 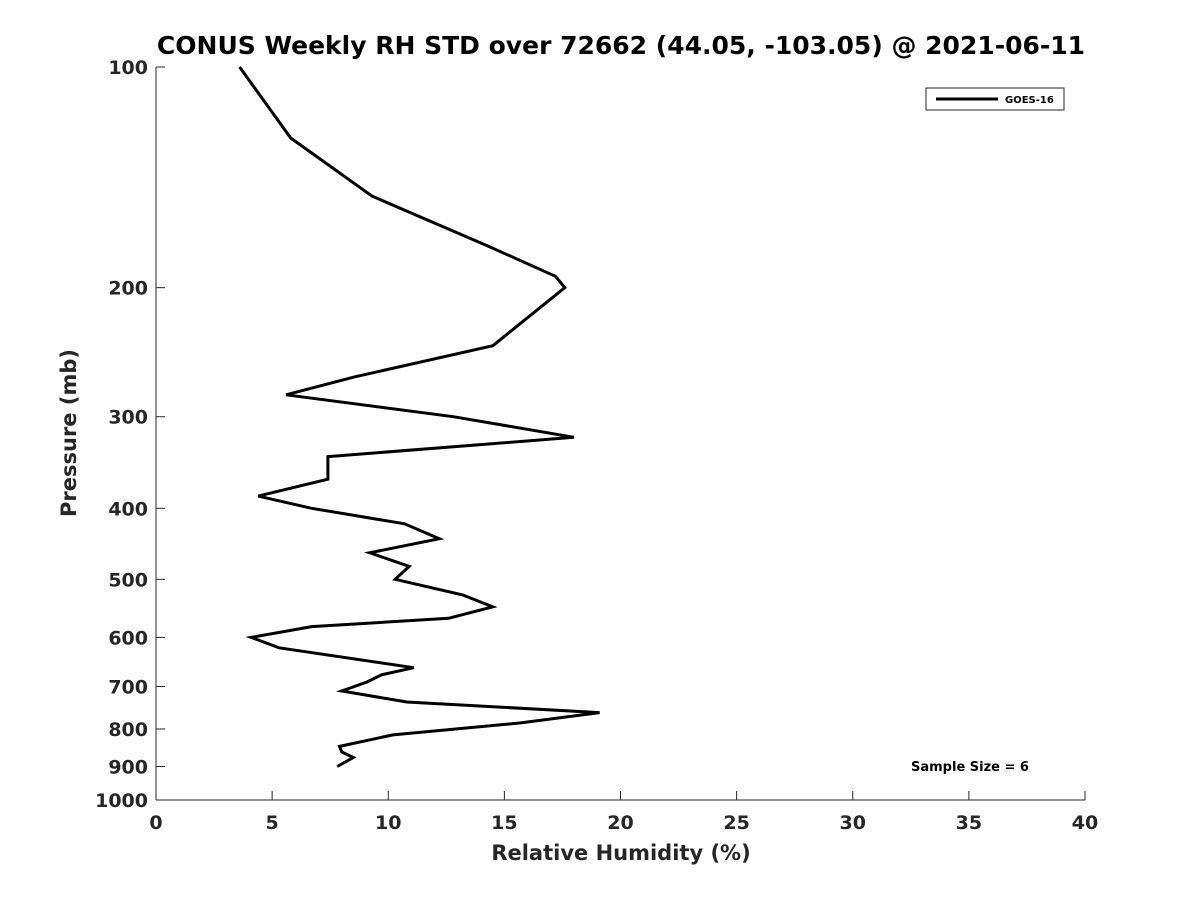 What do you see at coordinates (69, 433) in the screenshot?
I see `y-axis-label: Pressure (mb)` at bounding box center [69, 433].